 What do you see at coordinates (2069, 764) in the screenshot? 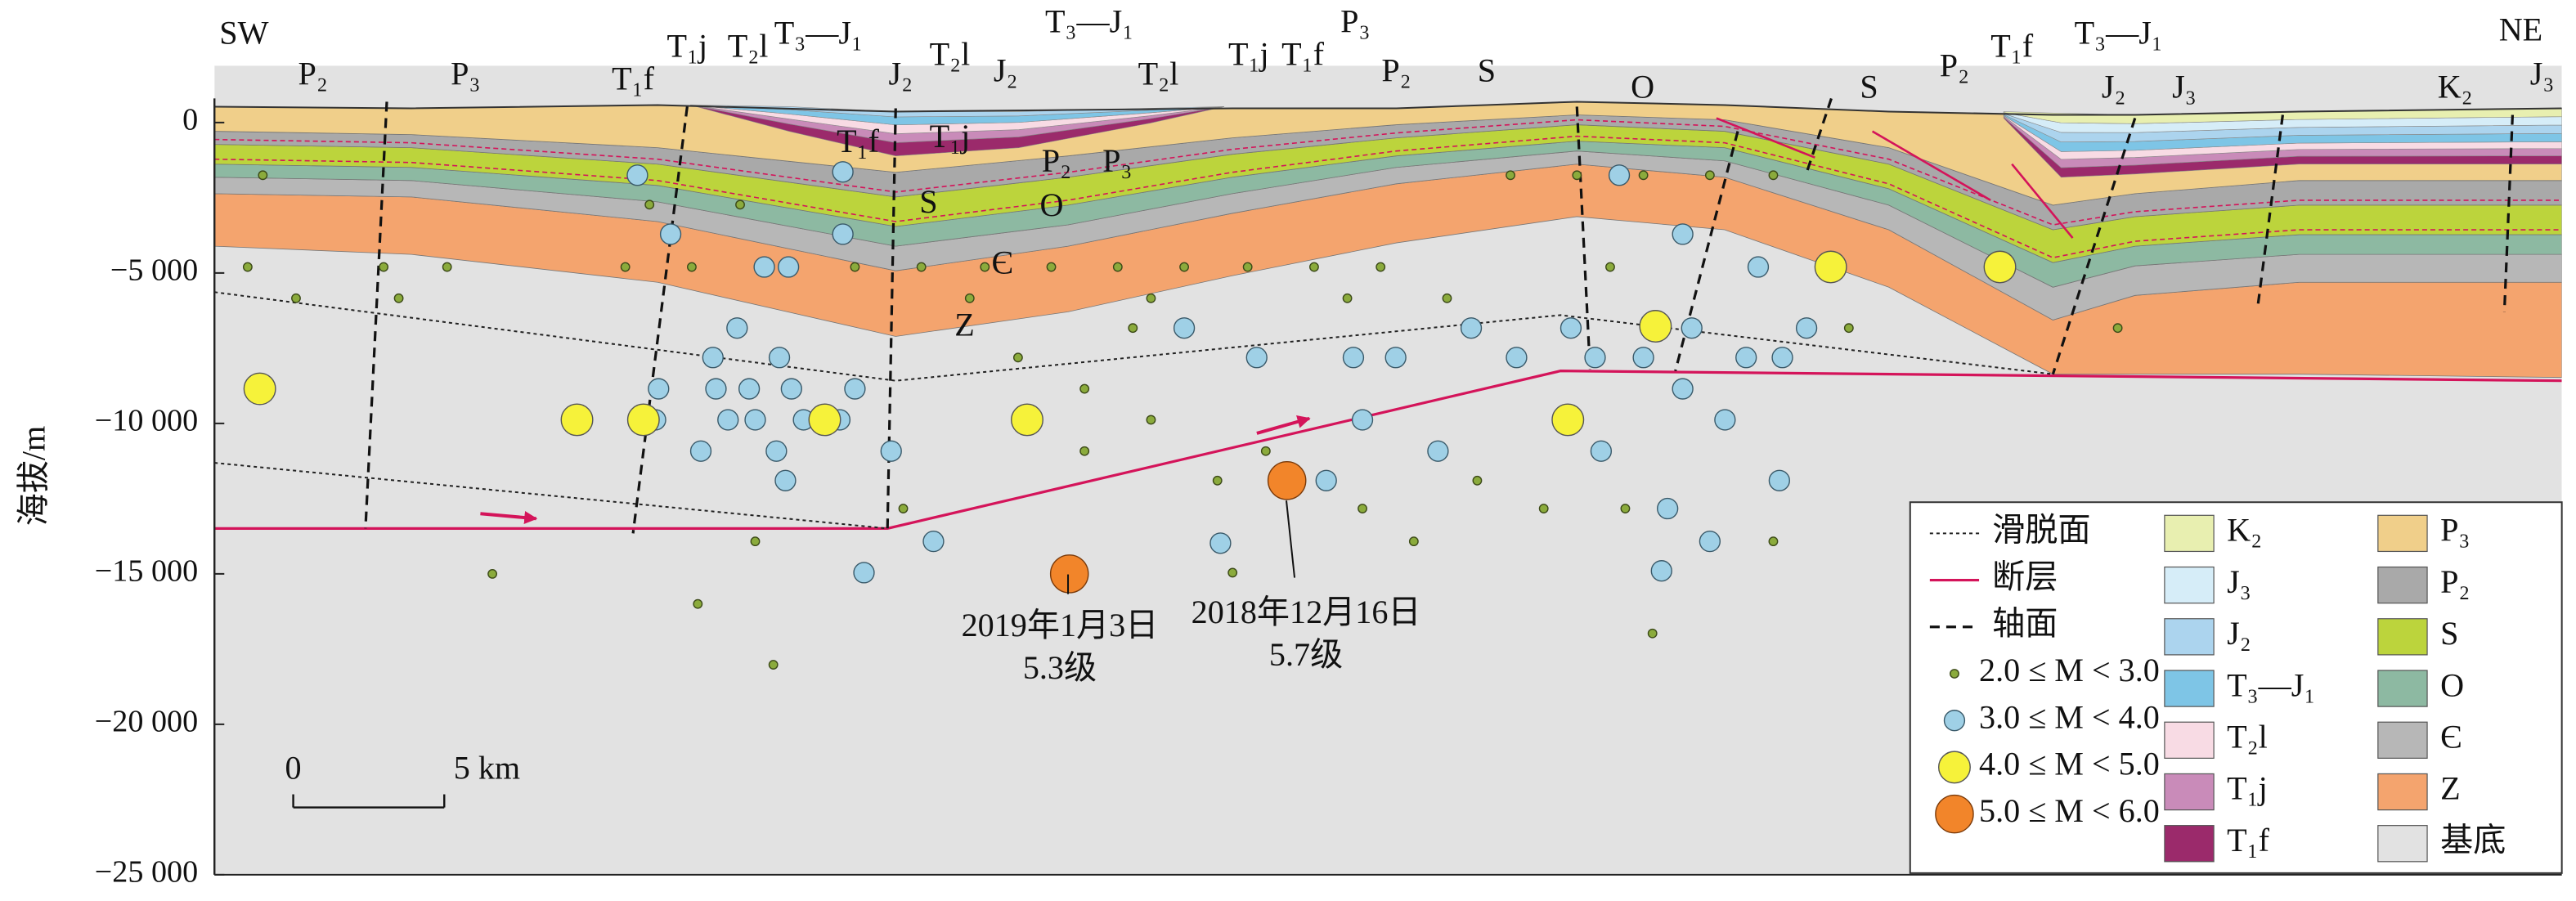
I see `legend-label: 4.0 ≤ M < 5.0` at bounding box center [2069, 764].